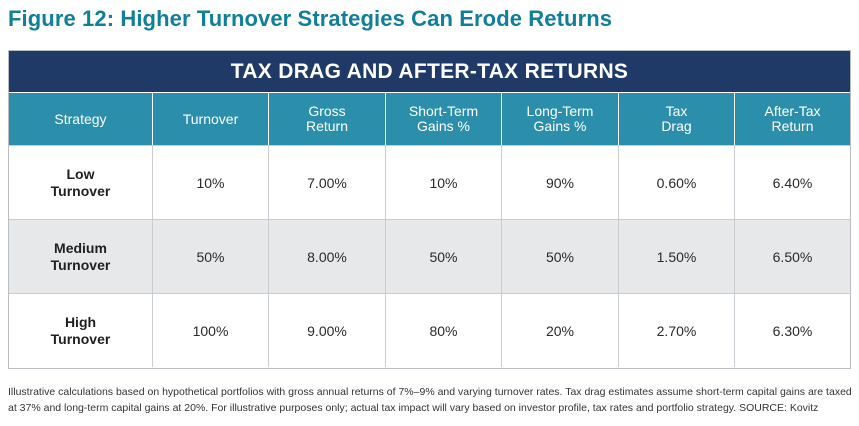  What do you see at coordinates (677, 256) in the screenshot?
I see `row-tax-drag: 1.50%` at bounding box center [677, 256].